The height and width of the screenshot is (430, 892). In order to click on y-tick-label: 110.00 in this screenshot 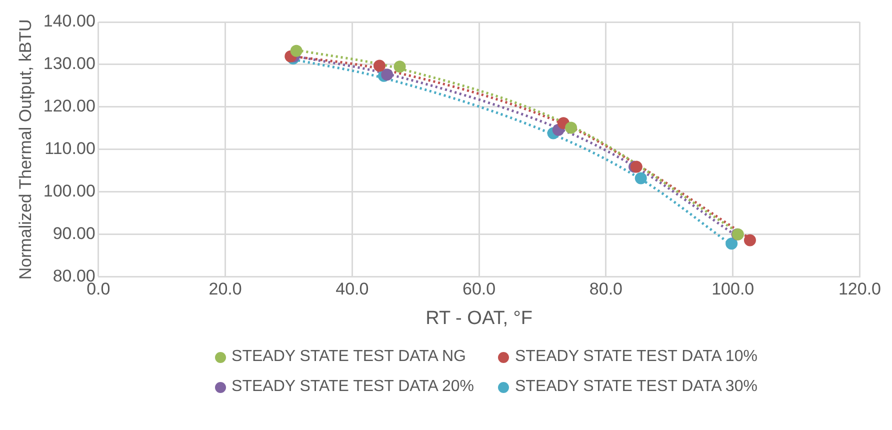, I will do `click(70, 148)`.